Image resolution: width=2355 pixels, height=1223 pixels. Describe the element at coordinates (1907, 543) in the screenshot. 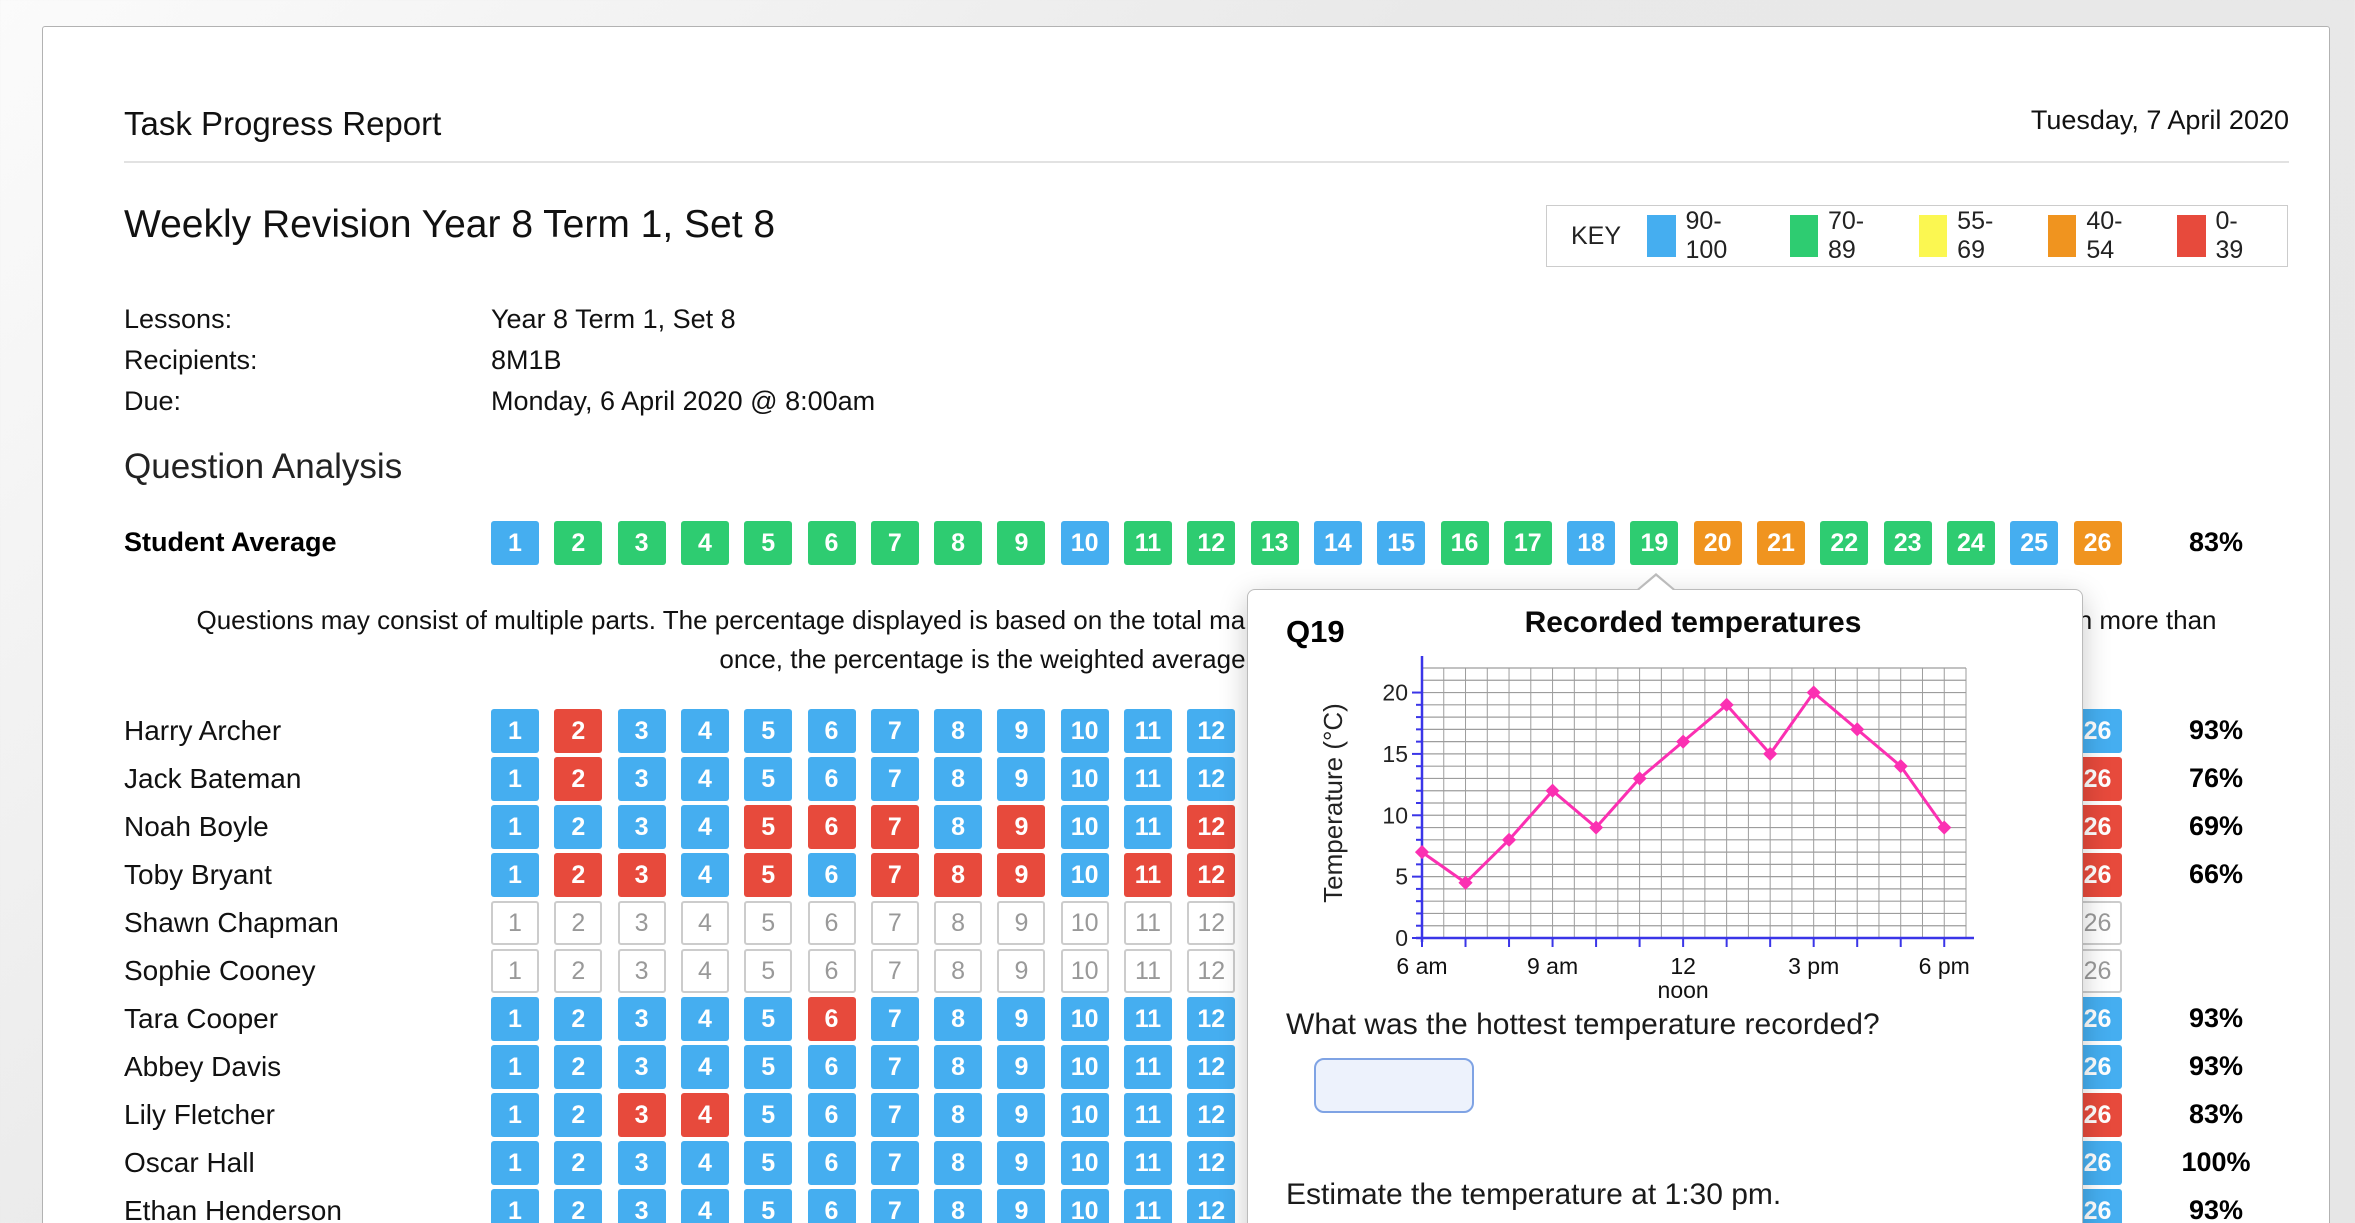

I see `question-cell-23: 23` at that location.